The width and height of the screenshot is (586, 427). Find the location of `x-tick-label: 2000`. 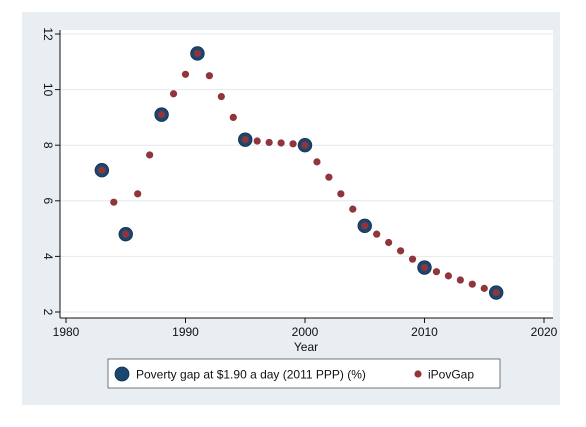

x-tick-label: 2000 is located at coordinates (305, 332).